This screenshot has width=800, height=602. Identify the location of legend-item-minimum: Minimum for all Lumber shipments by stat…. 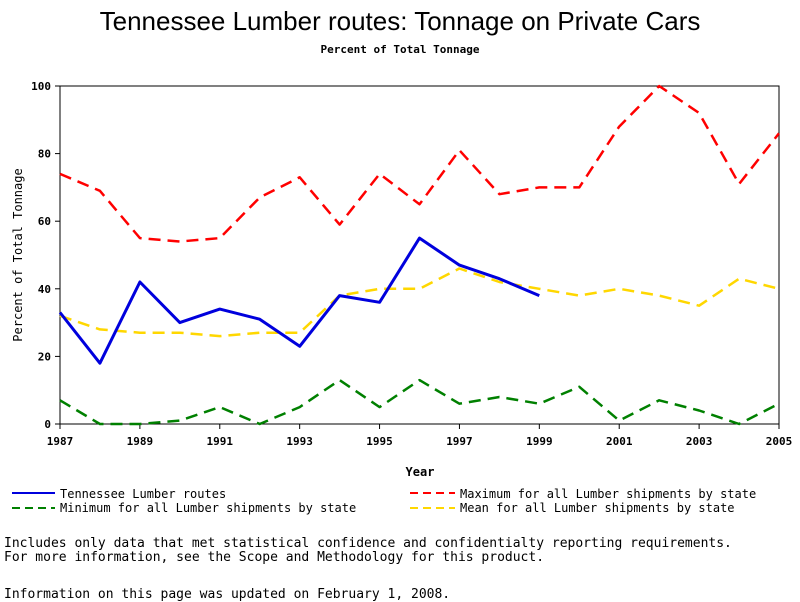
(184, 508).